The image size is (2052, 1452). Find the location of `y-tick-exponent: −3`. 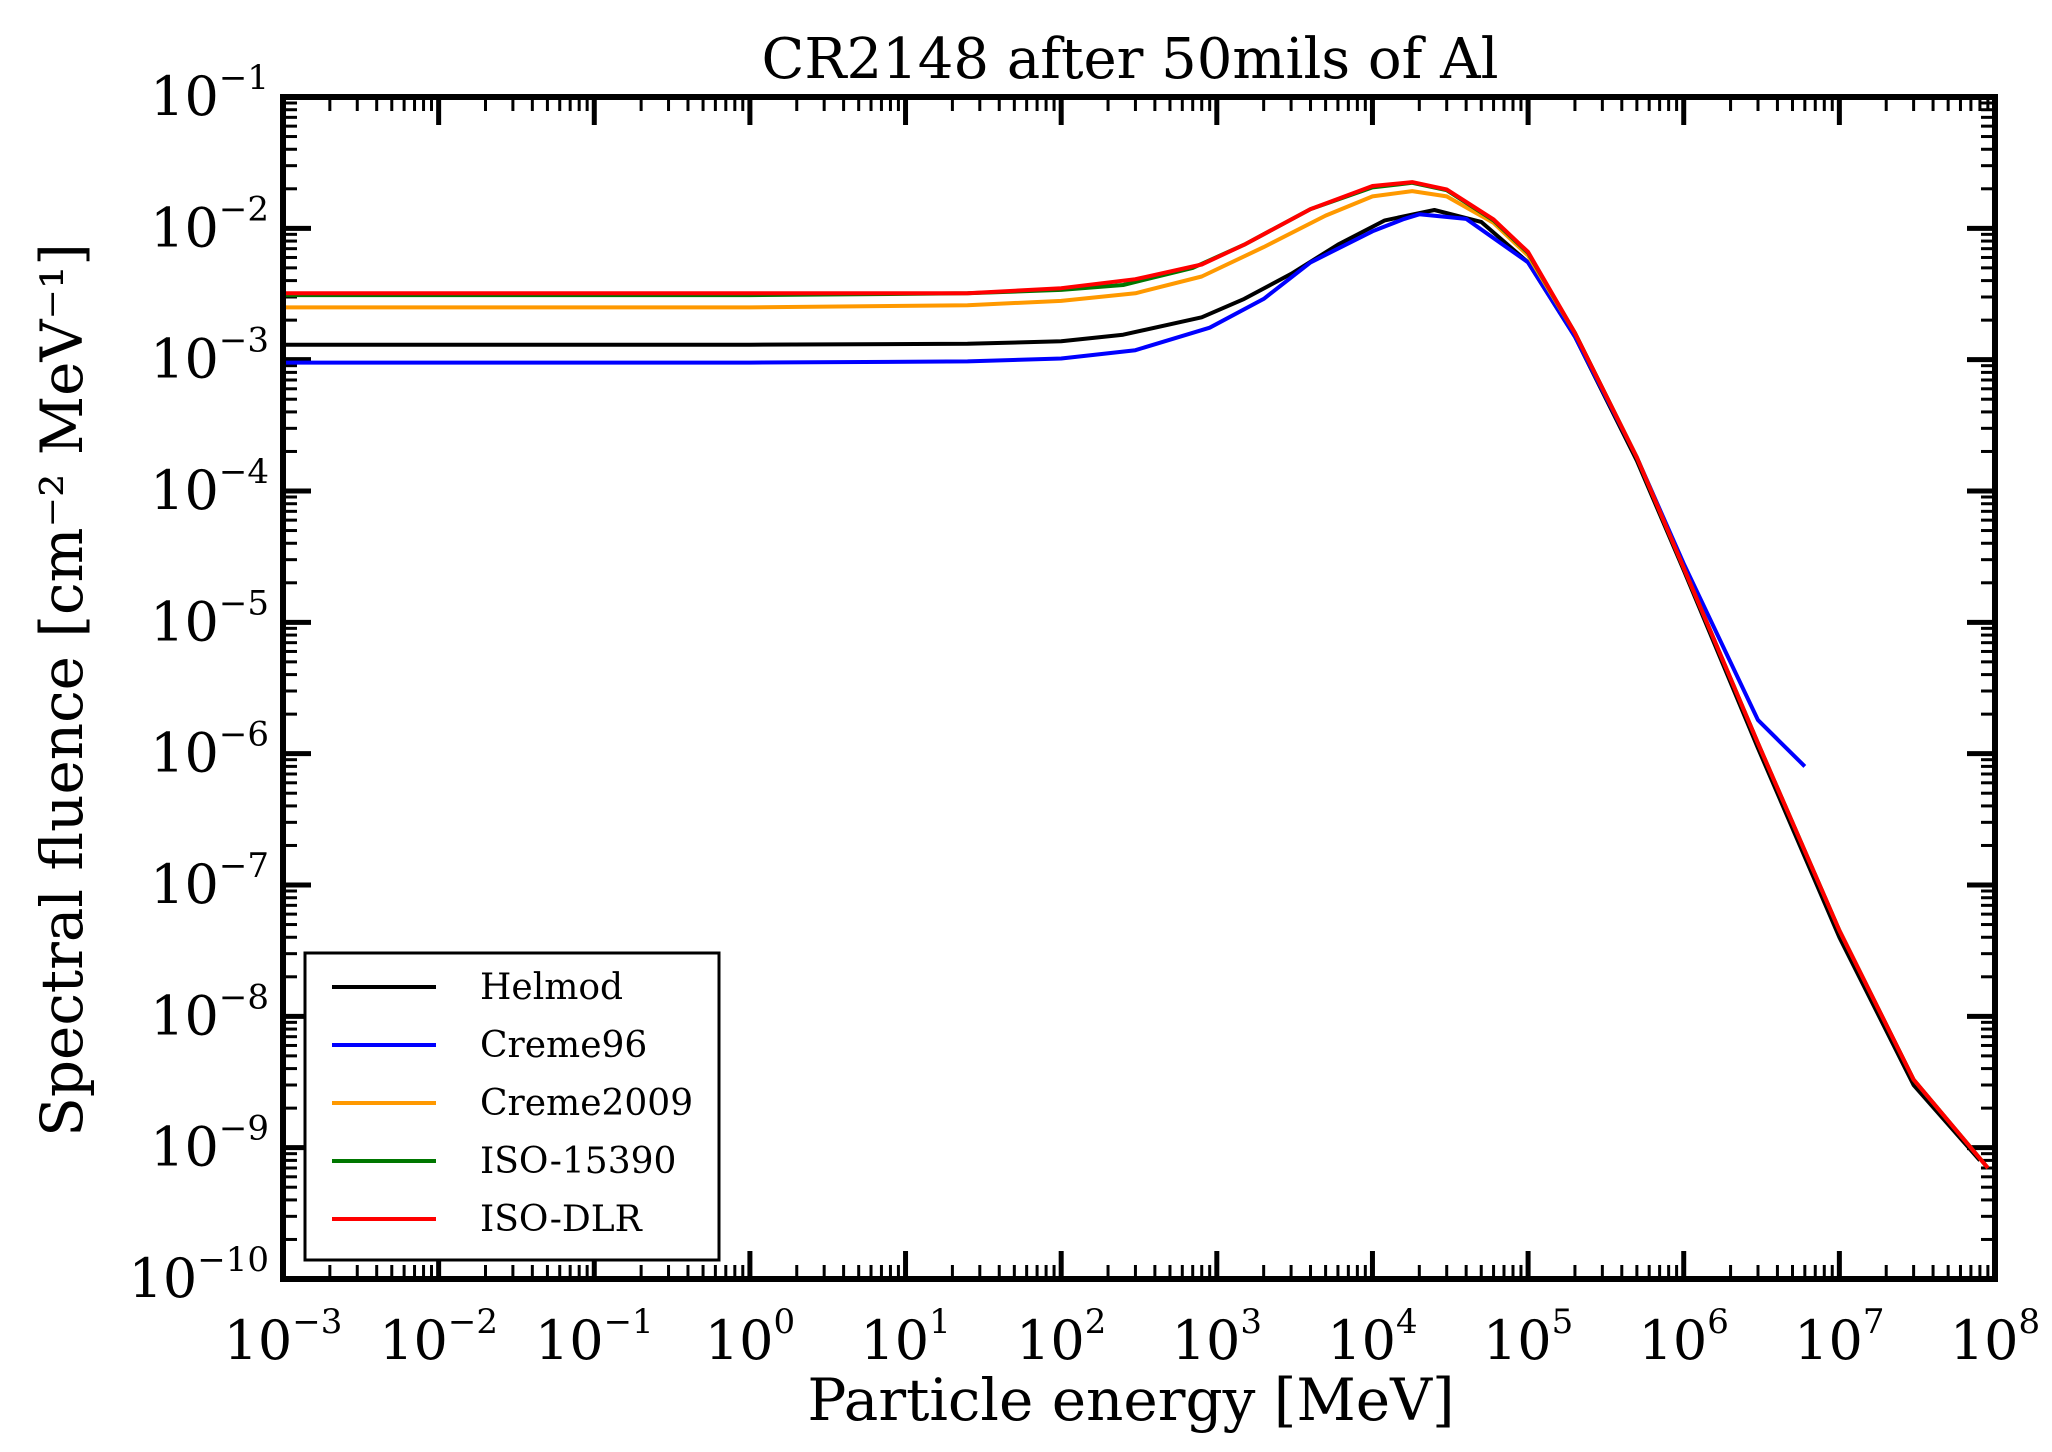

y-tick-exponent: −3 is located at coordinates (244, 341).